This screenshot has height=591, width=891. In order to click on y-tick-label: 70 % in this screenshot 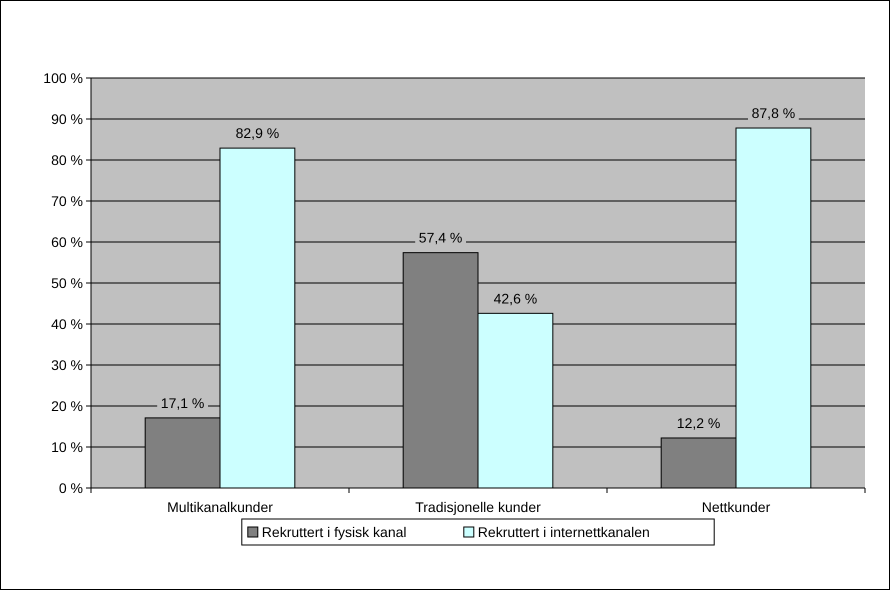, I will do `click(67, 200)`.